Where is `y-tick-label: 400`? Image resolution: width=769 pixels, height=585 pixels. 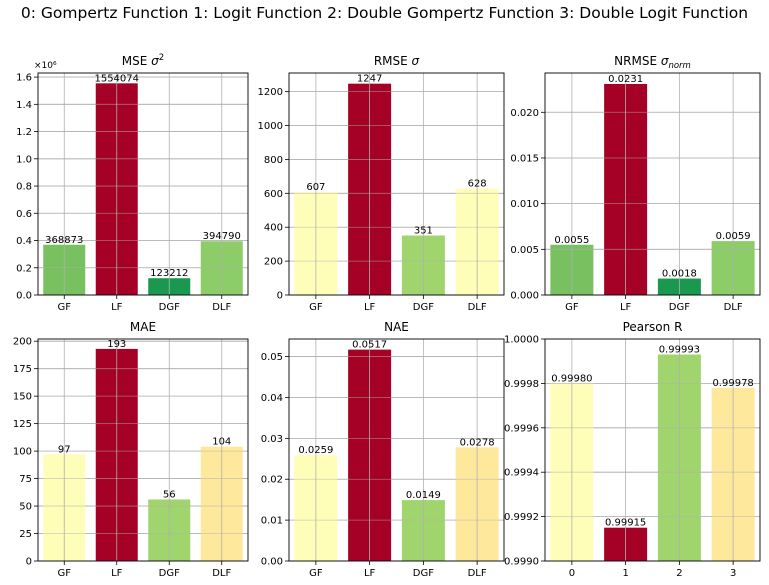
y-tick-label: 400 is located at coordinates (273, 228).